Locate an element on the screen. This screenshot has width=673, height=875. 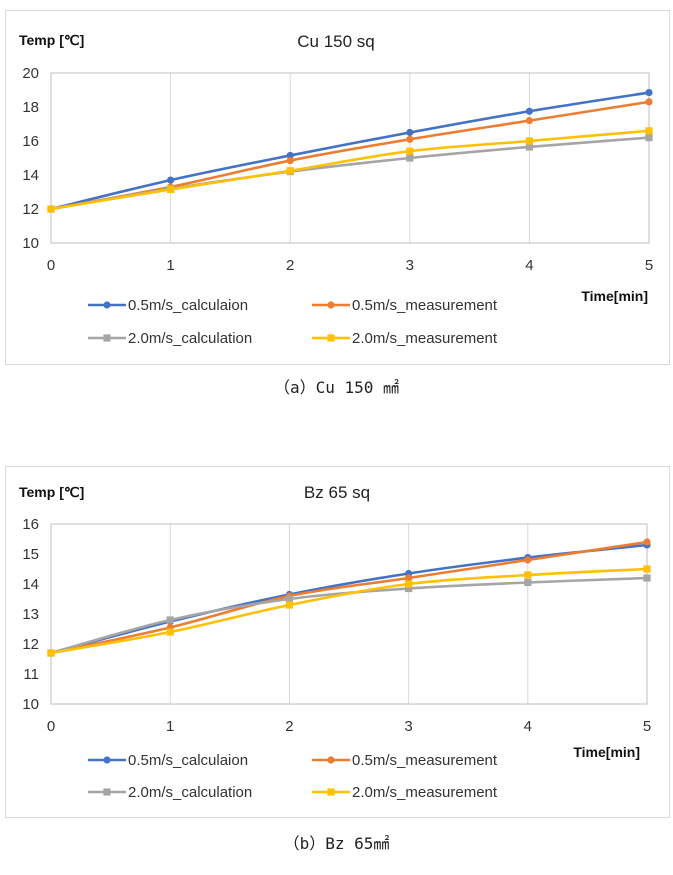
chart-title: Cu 150 sq is located at coordinates (336, 41).